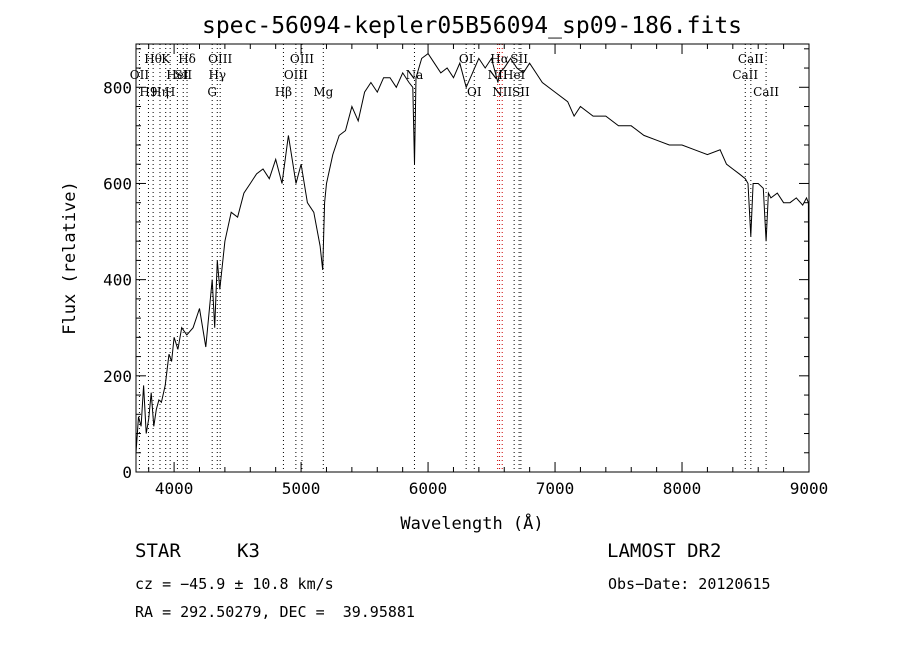 The height and width of the screenshot is (650, 900). Describe the element at coordinates (555, 488) in the screenshot. I see `x-tick-label: 7000` at that location.